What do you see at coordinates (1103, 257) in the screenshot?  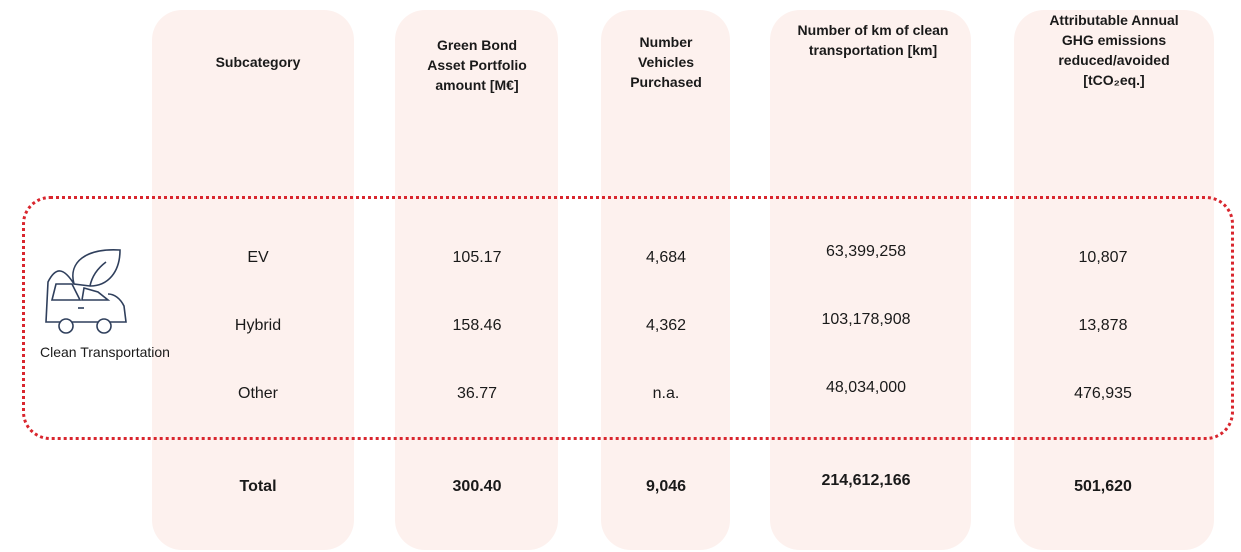 I see `cell-value: 10,807` at bounding box center [1103, 257].